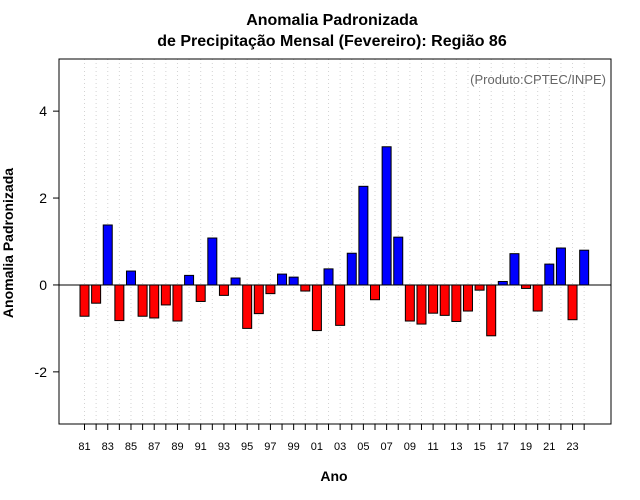 The image size is (640, 500). I want to click on y-tick-label: 2, so click(43, 198).